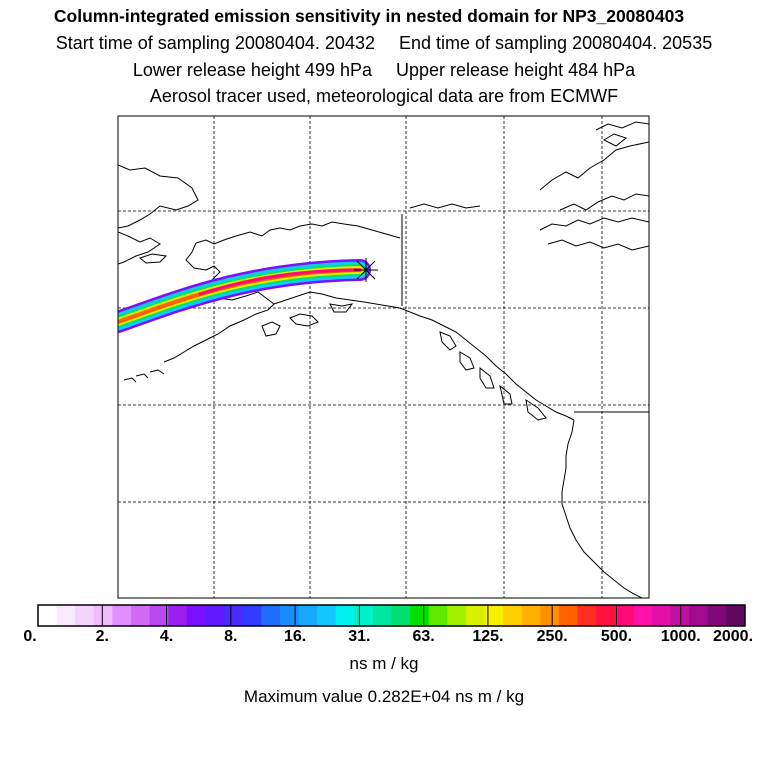 The image size is (768, 768). What do you see at coordinates (384, 696) in the screenshot?
I see `maximum-value-text: Maximum value 0.282E+04 ns m / kg` at bounding box center [384, 696].